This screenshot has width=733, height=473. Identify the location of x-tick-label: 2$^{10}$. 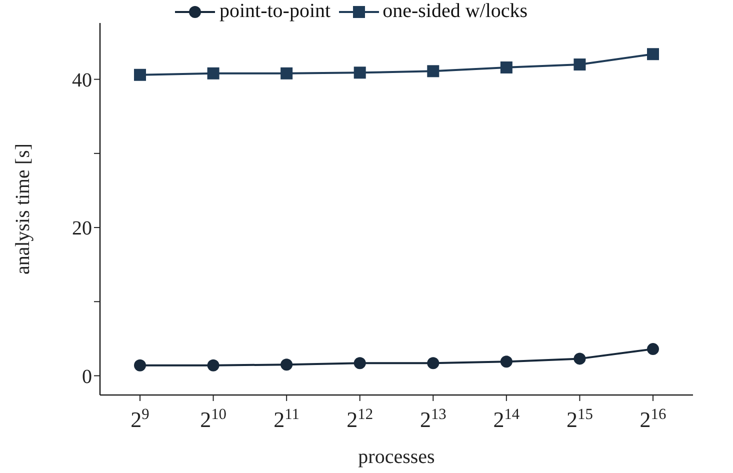
(213, 419).